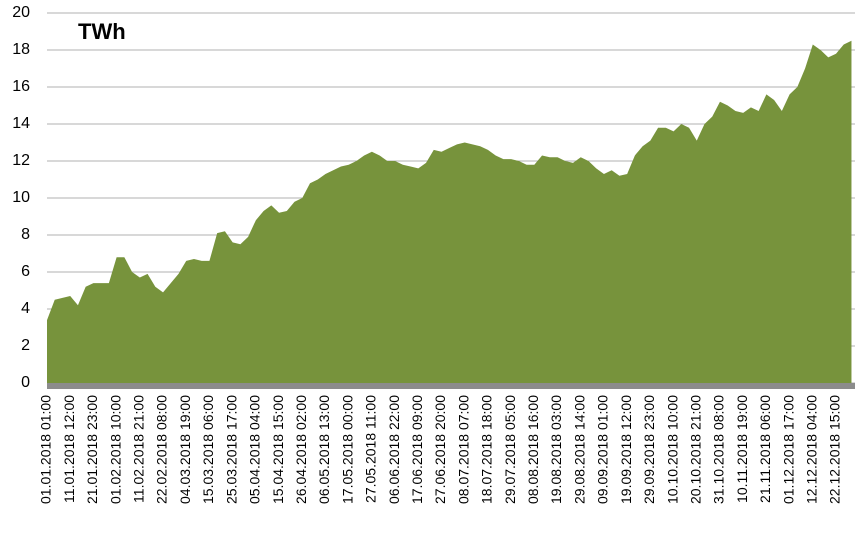  I want to click on x-tick-label: 31.10.2018 08:00, so click(719, 449).